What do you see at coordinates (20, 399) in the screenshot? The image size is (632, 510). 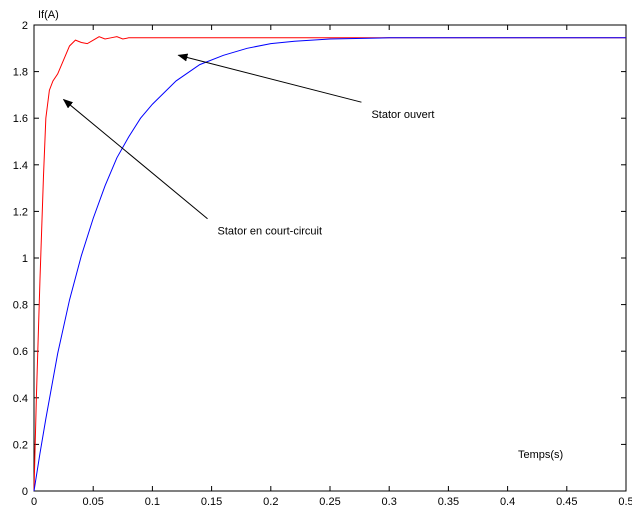 I see `y-tick-label: 0.4` at bounding box center [20, 399].